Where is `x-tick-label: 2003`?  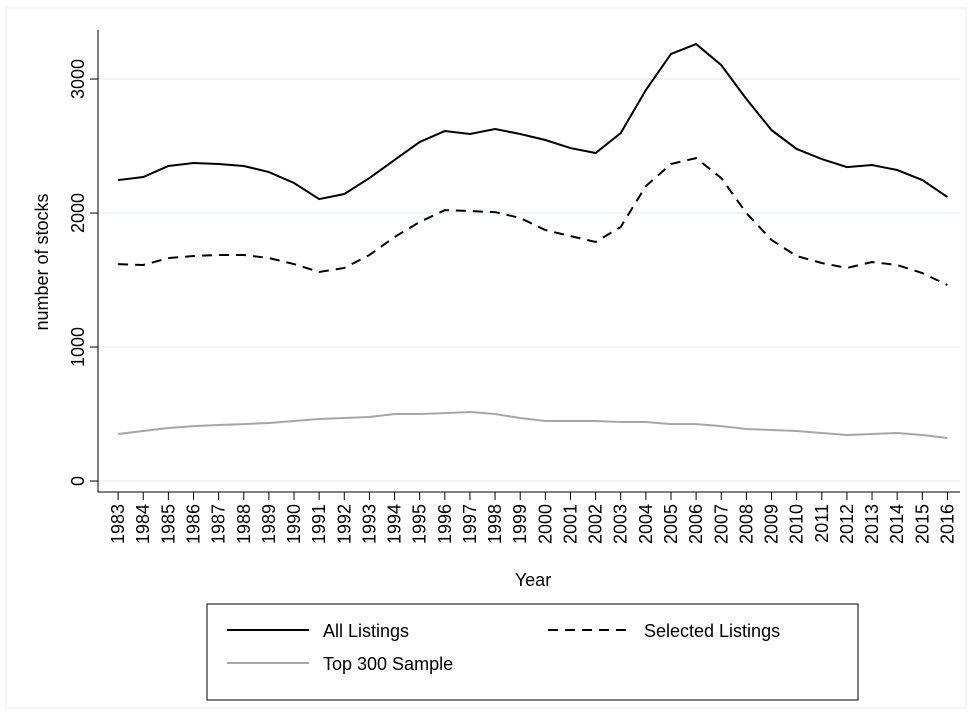 x-tick-label: 2003 is located at coordinates (621, 524).